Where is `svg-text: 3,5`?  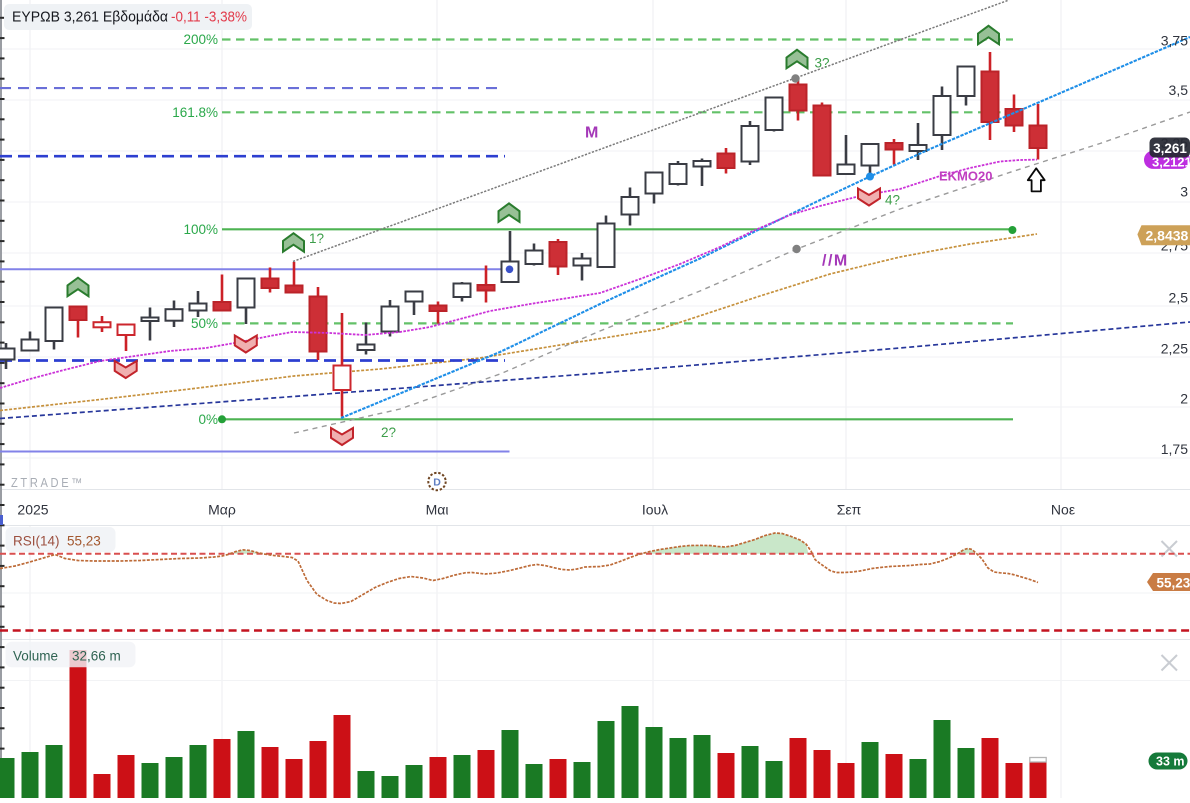 svg-text: 3,5 is located at coordinates (1179, 90).